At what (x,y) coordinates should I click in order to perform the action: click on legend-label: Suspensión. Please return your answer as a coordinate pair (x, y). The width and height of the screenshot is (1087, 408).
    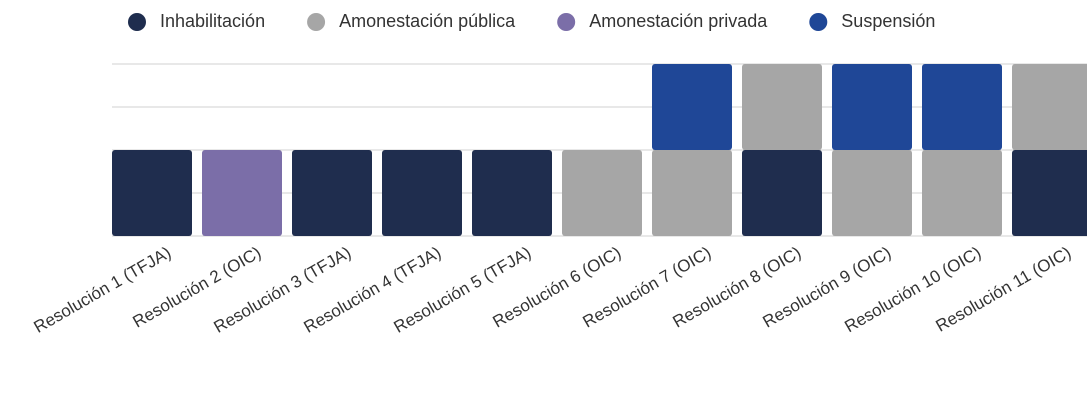
    Looking at the image, I should click on (888, 21).